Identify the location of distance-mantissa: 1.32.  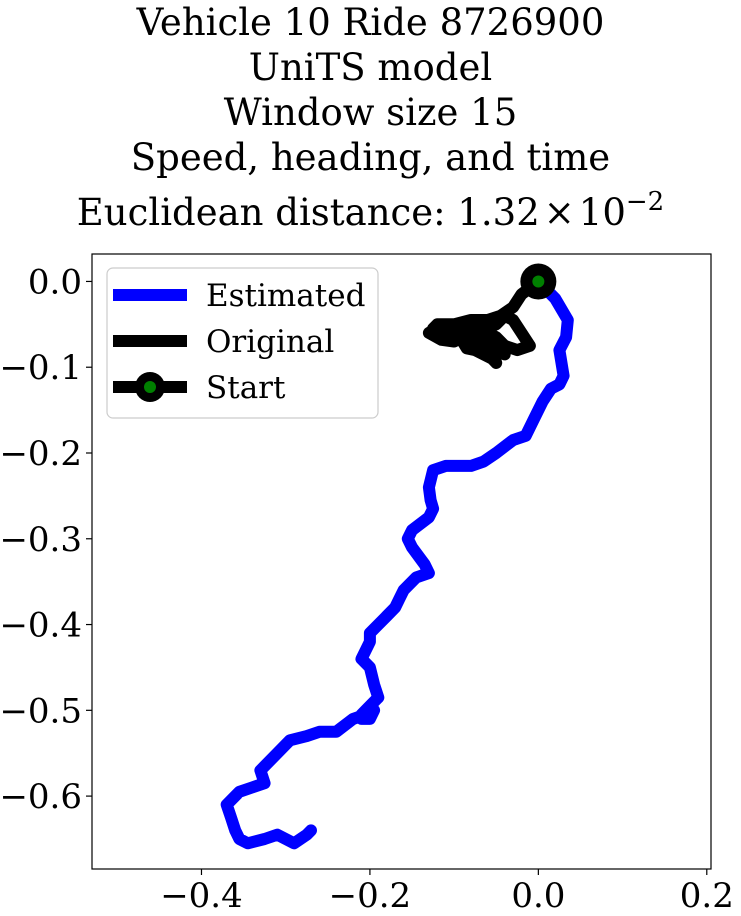
(498, 212).